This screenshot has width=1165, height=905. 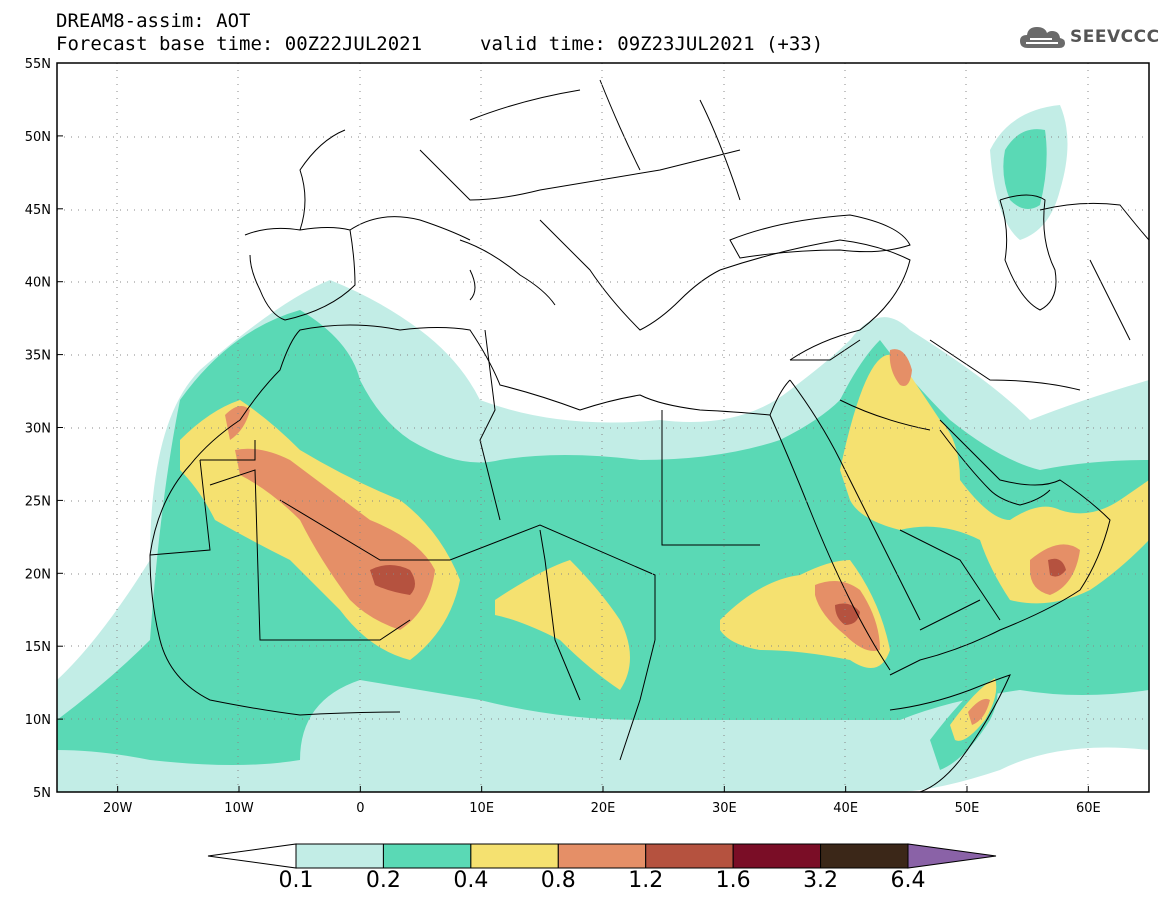 I want to click on lat-tick-label: 20N, so click(x=38, y=574).